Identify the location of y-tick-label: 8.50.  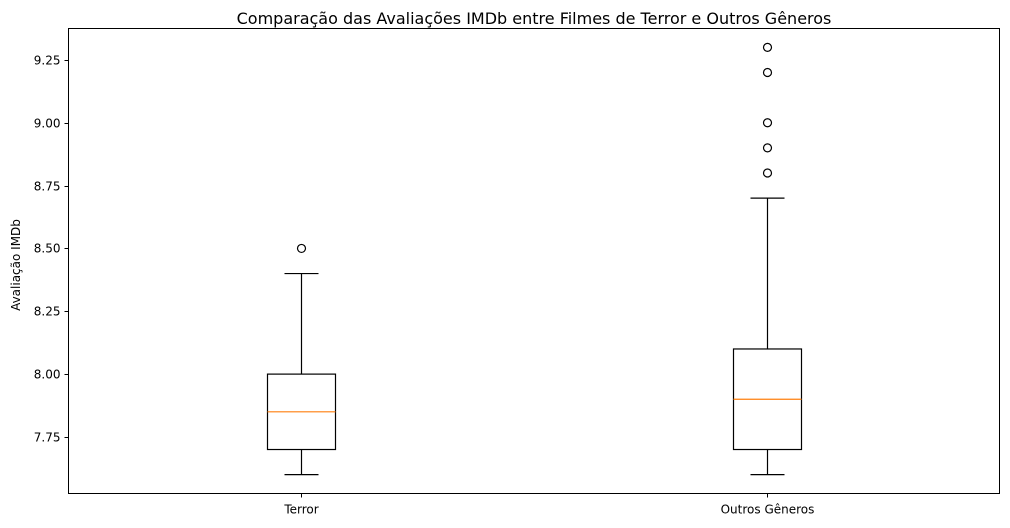
(47, 249).